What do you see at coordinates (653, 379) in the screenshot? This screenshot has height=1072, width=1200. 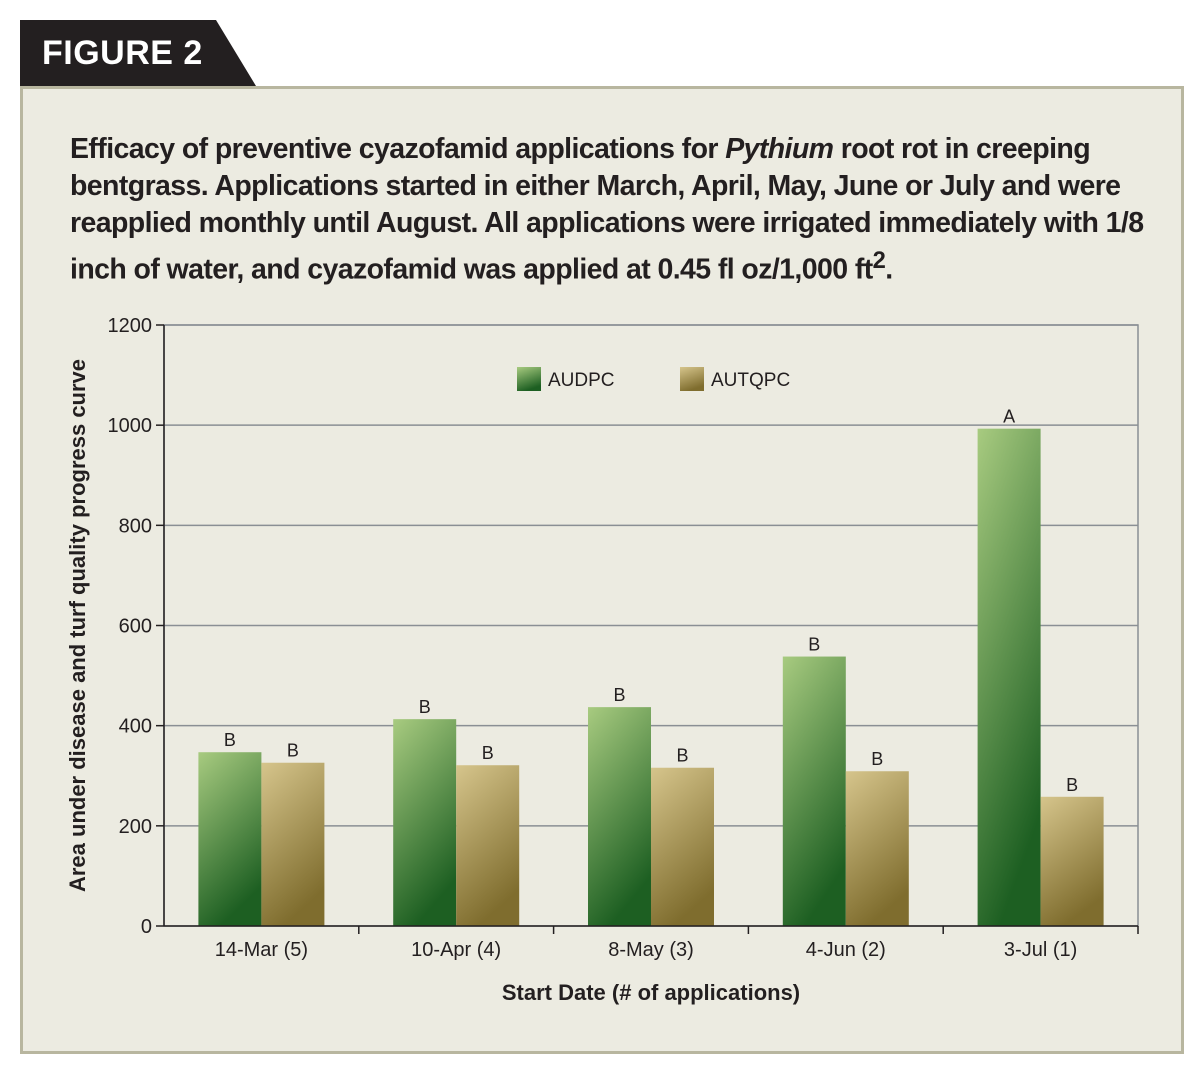 I see `legend: AUDPC AUTQPC` at bounding box center [653, 379].